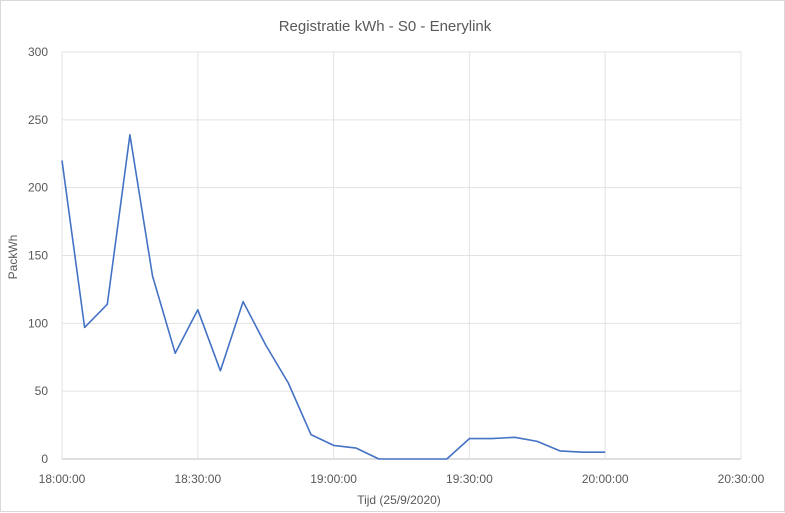 The image size is (785, 513). I want to click on x-tick-label: 20:00:00, so click(605, 479).